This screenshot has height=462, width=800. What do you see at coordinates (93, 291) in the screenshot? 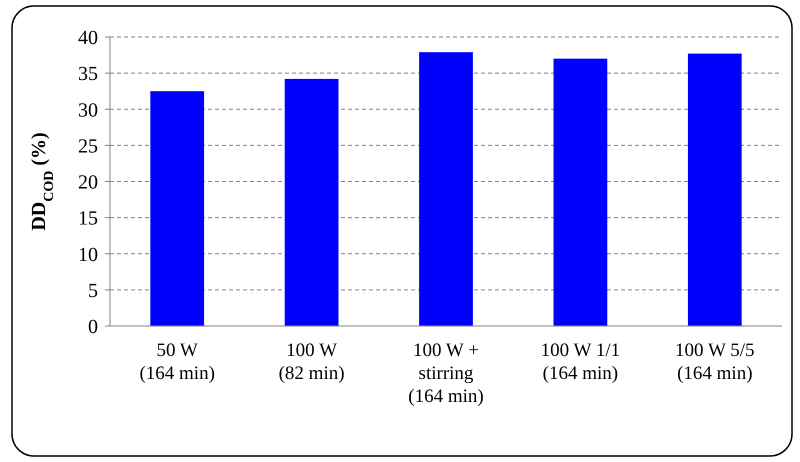
I see `y-tick-label: 5` at bounding box center [93, 291].